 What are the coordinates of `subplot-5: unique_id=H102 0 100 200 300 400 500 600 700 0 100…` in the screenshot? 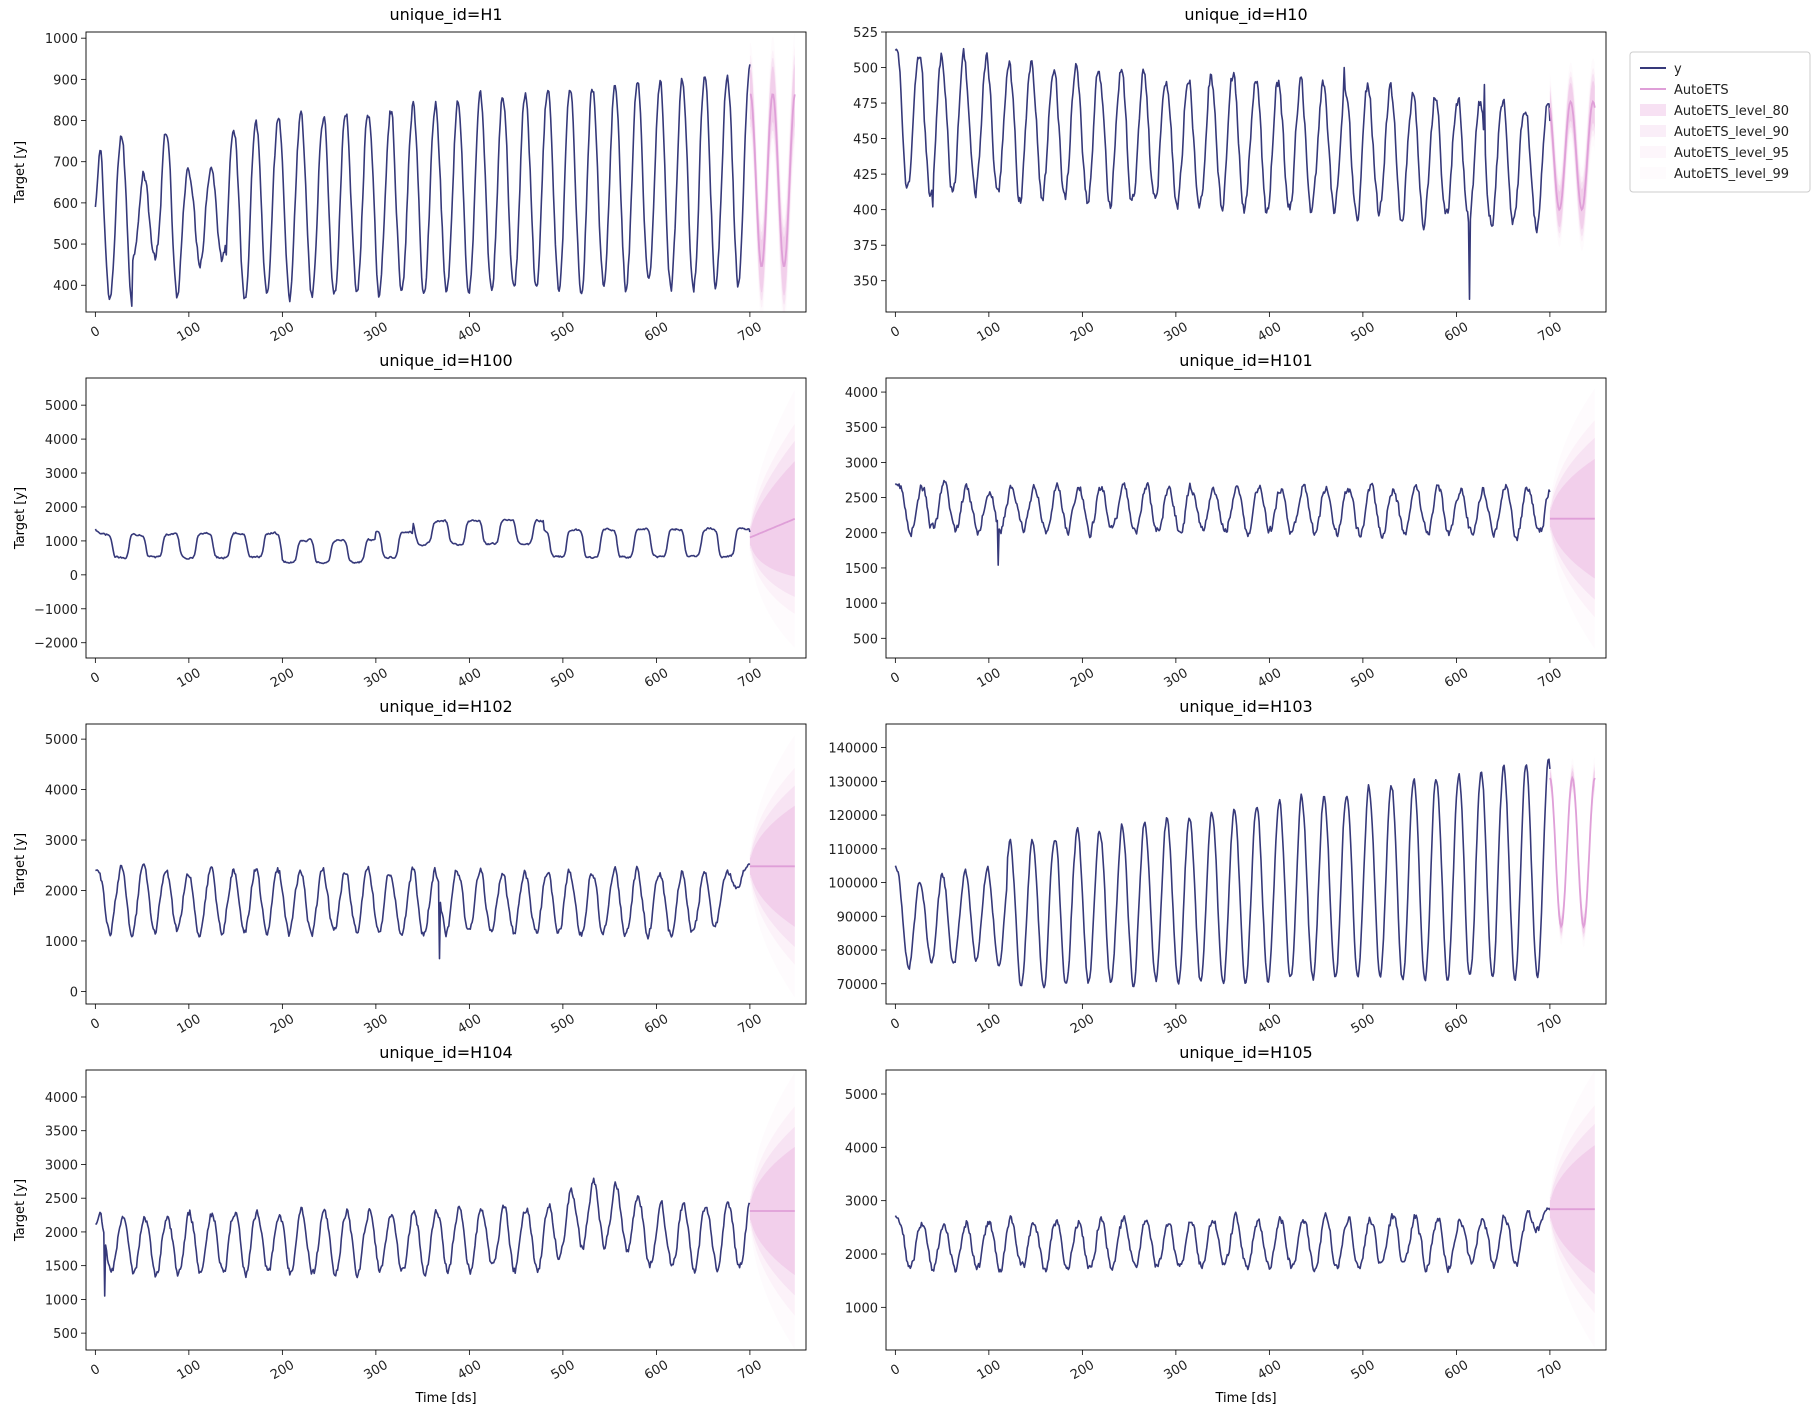 It's located at (410, 867).